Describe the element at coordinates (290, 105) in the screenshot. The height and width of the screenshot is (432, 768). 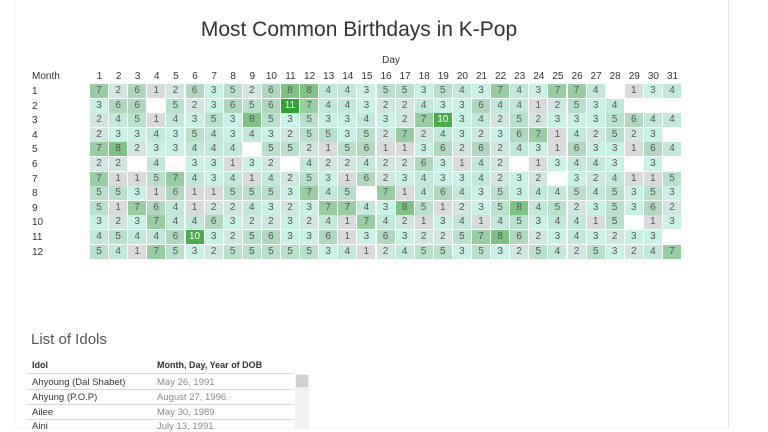
I see `heatmap-cell: 11` at that location.